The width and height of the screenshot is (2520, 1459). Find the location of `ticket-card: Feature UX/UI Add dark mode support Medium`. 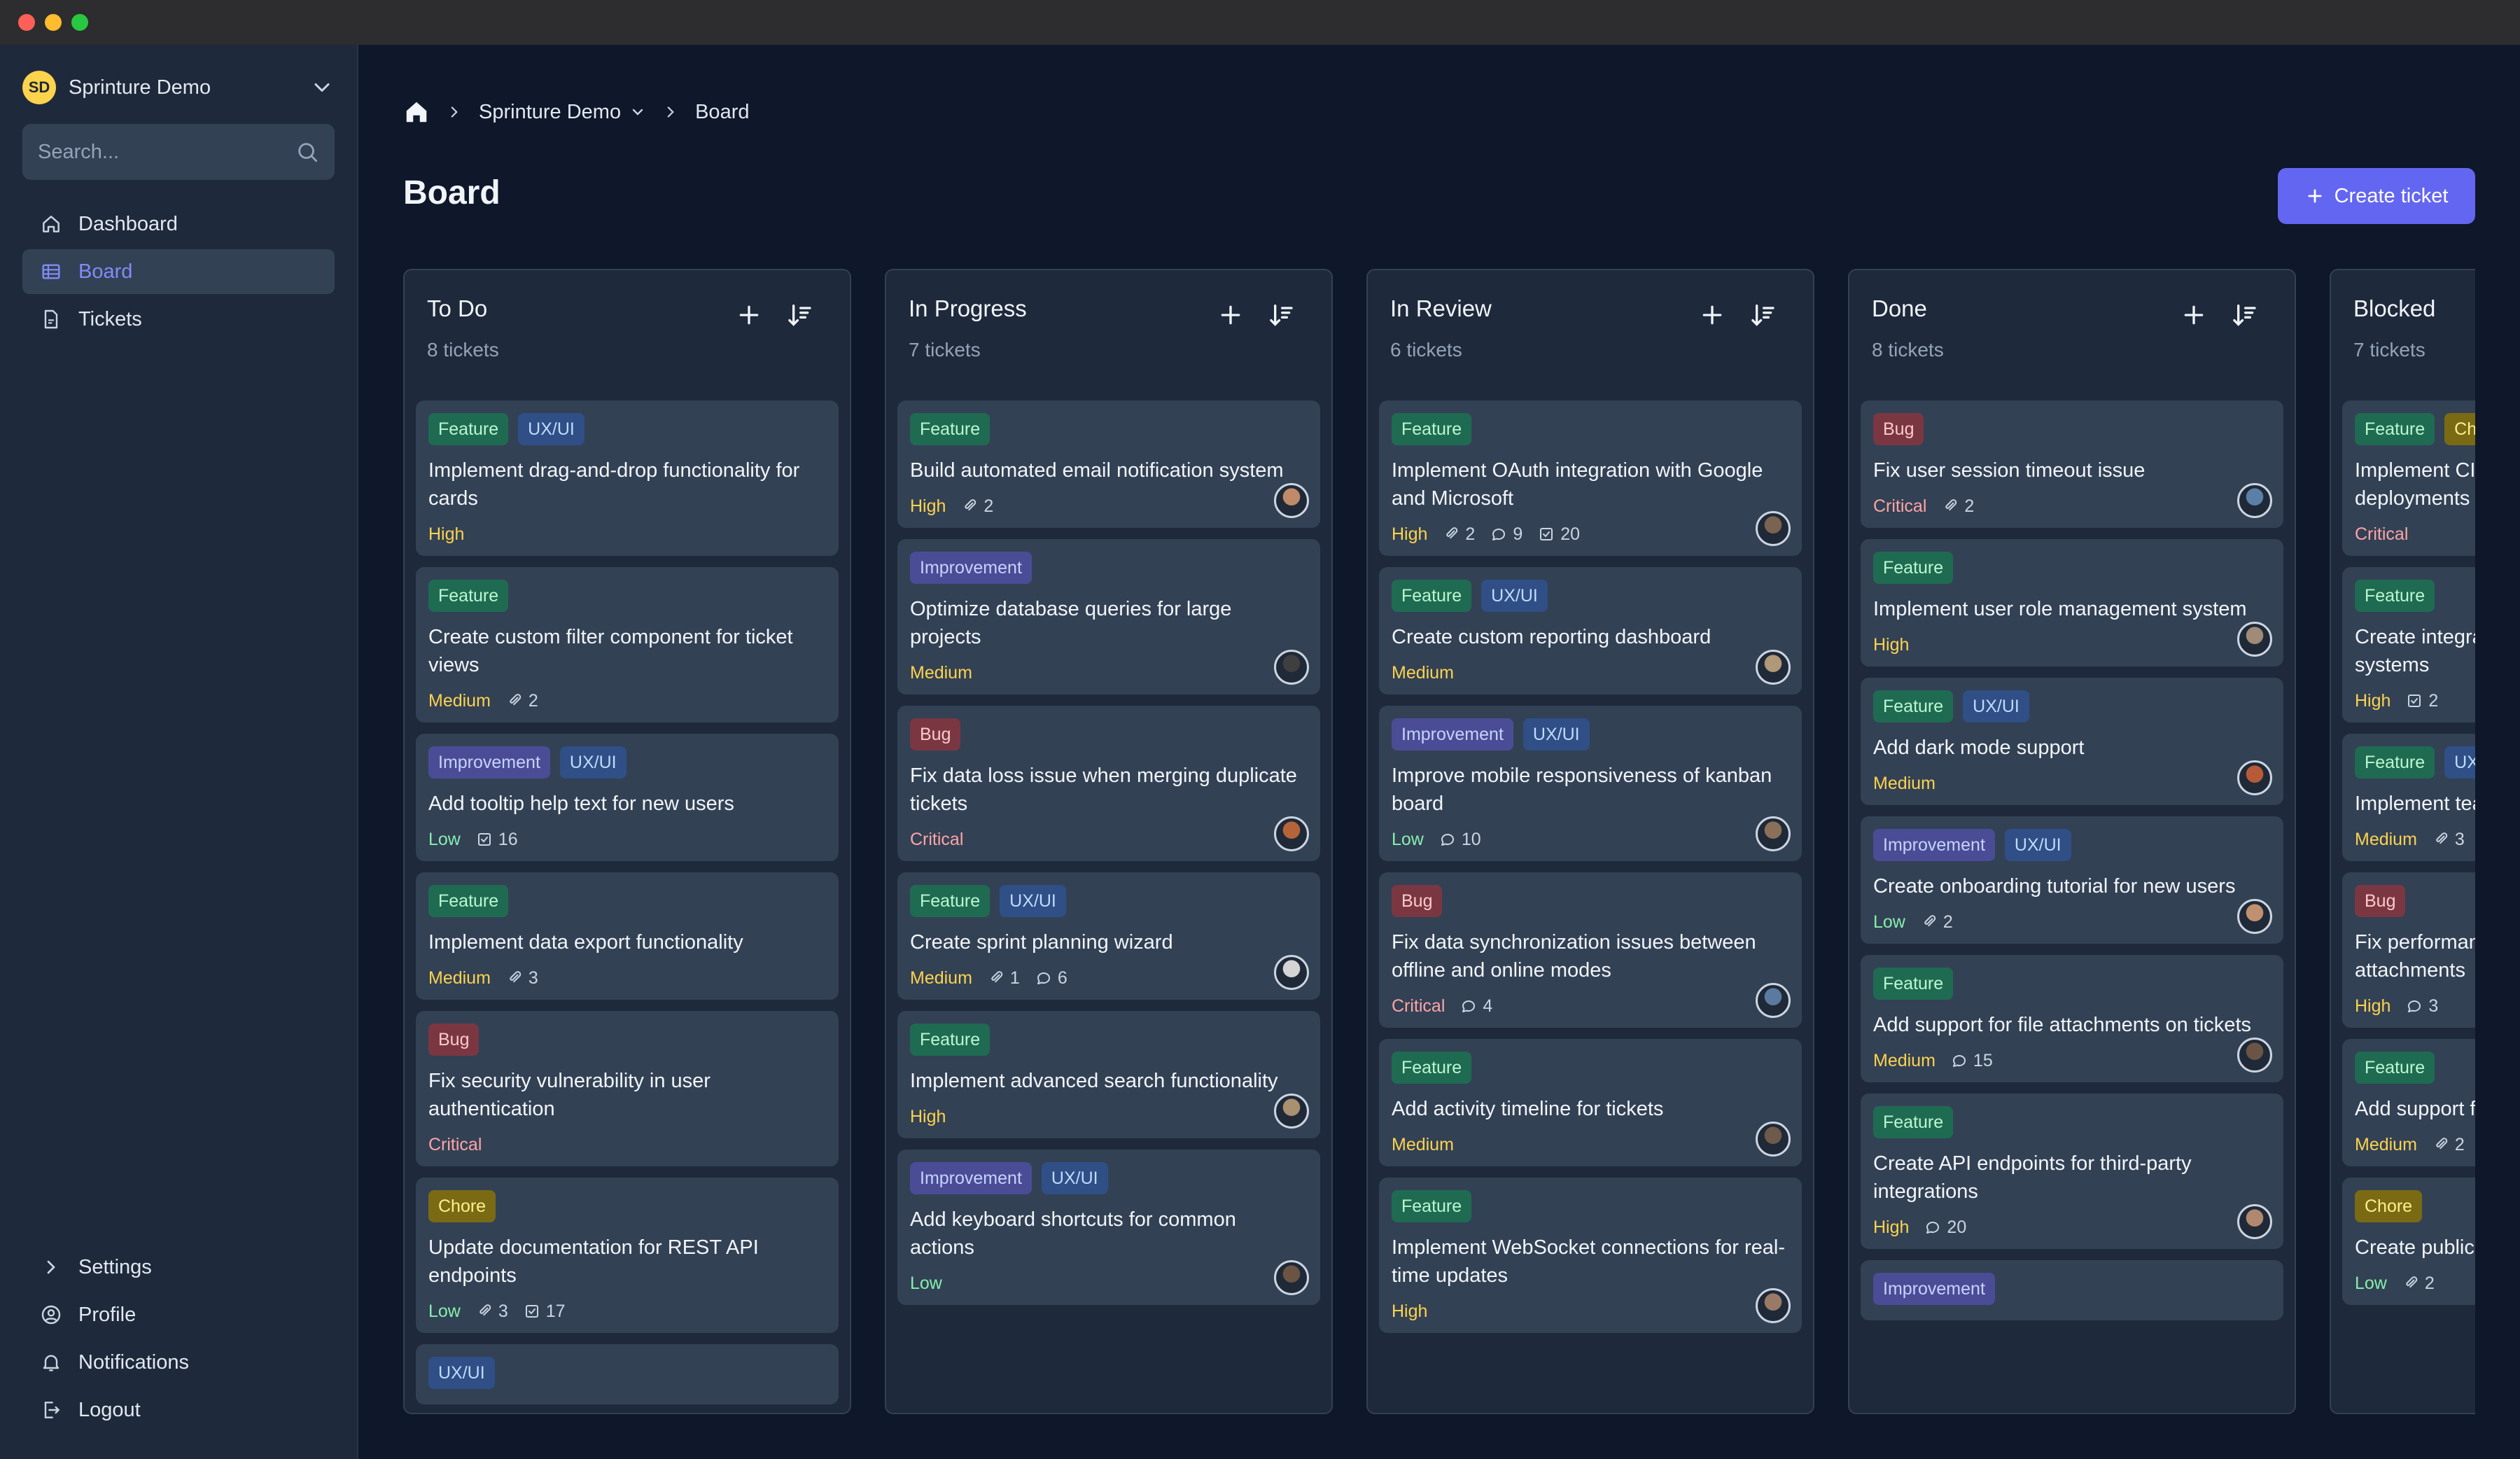

ticket-card: Feature UX/UI Add dark mode support Medium is located at coordinates (2072, 741).